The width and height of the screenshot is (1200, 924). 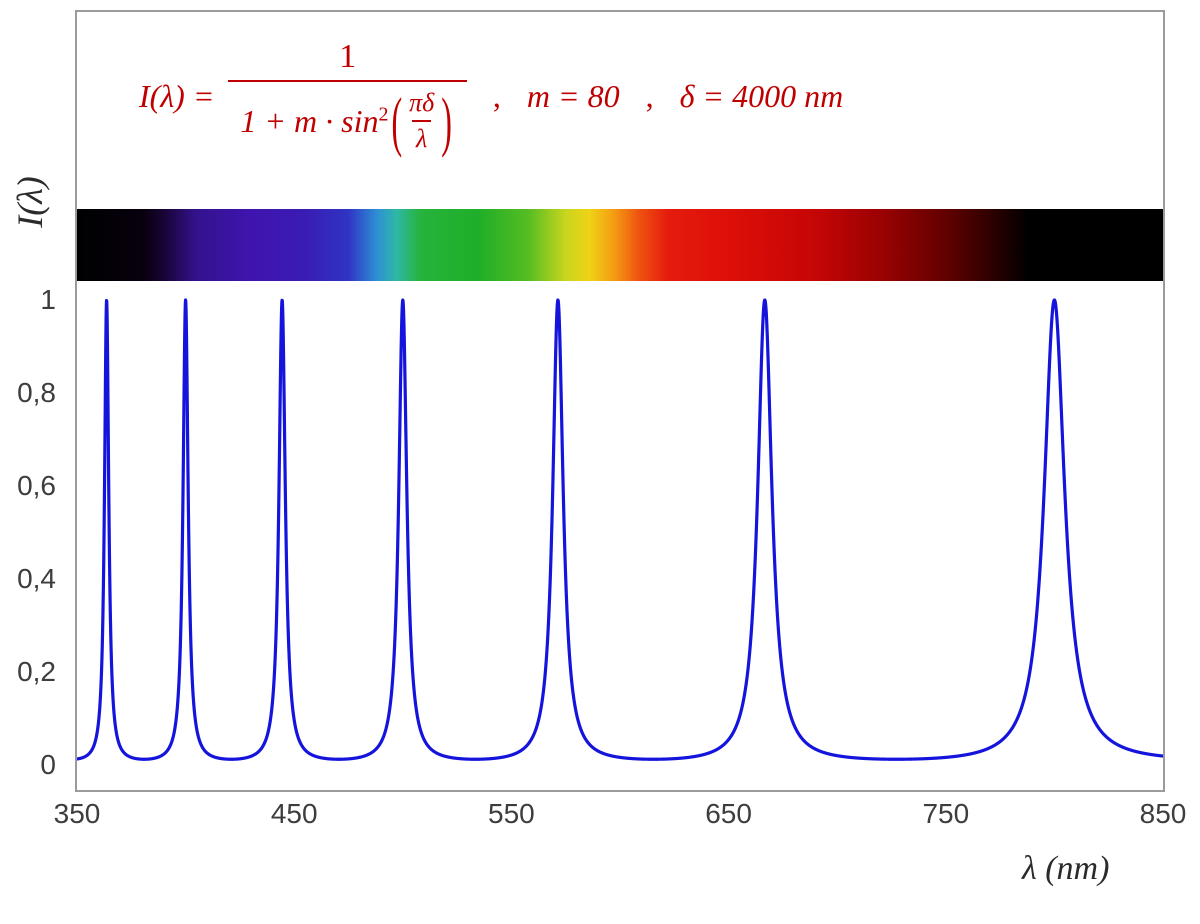 I want to click on y-tick-label: 0,2, so click(x=36, y=671).